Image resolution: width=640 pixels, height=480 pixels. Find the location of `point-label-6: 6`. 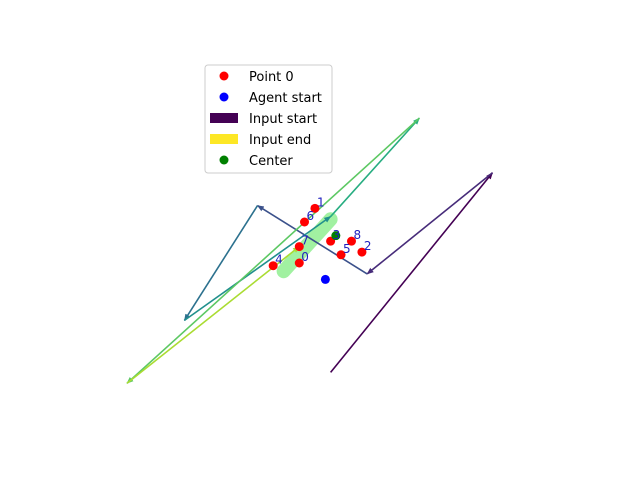

point-label-6: 6 is located at coordinates (311, 216).